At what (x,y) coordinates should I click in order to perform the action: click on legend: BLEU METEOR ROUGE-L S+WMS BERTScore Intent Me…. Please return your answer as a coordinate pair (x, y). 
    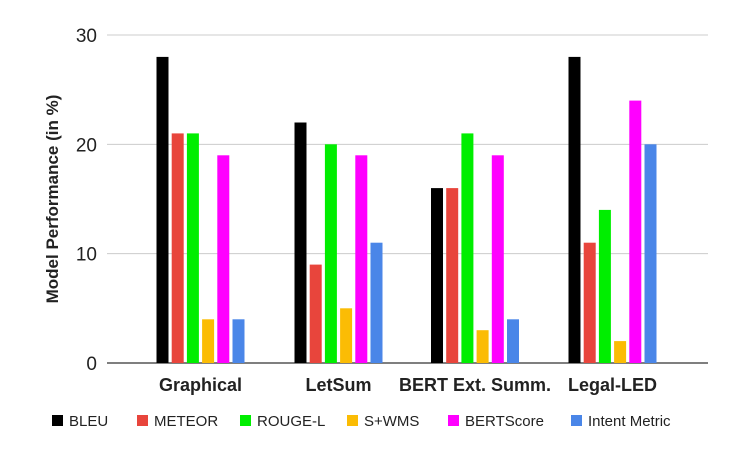
    Looking at the image, I should click on (361, 421).